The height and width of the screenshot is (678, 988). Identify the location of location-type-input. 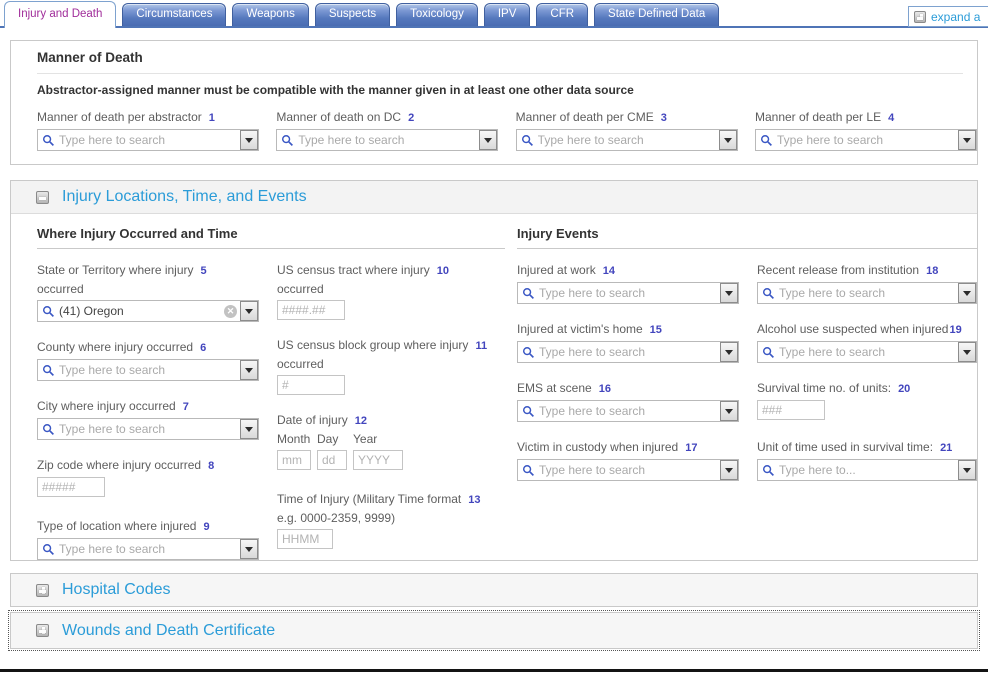
(149, 549).